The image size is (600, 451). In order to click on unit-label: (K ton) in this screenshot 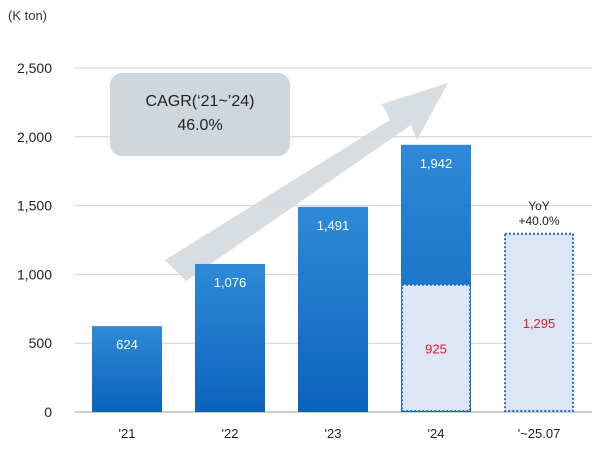, I will do `click(28, 15)`.